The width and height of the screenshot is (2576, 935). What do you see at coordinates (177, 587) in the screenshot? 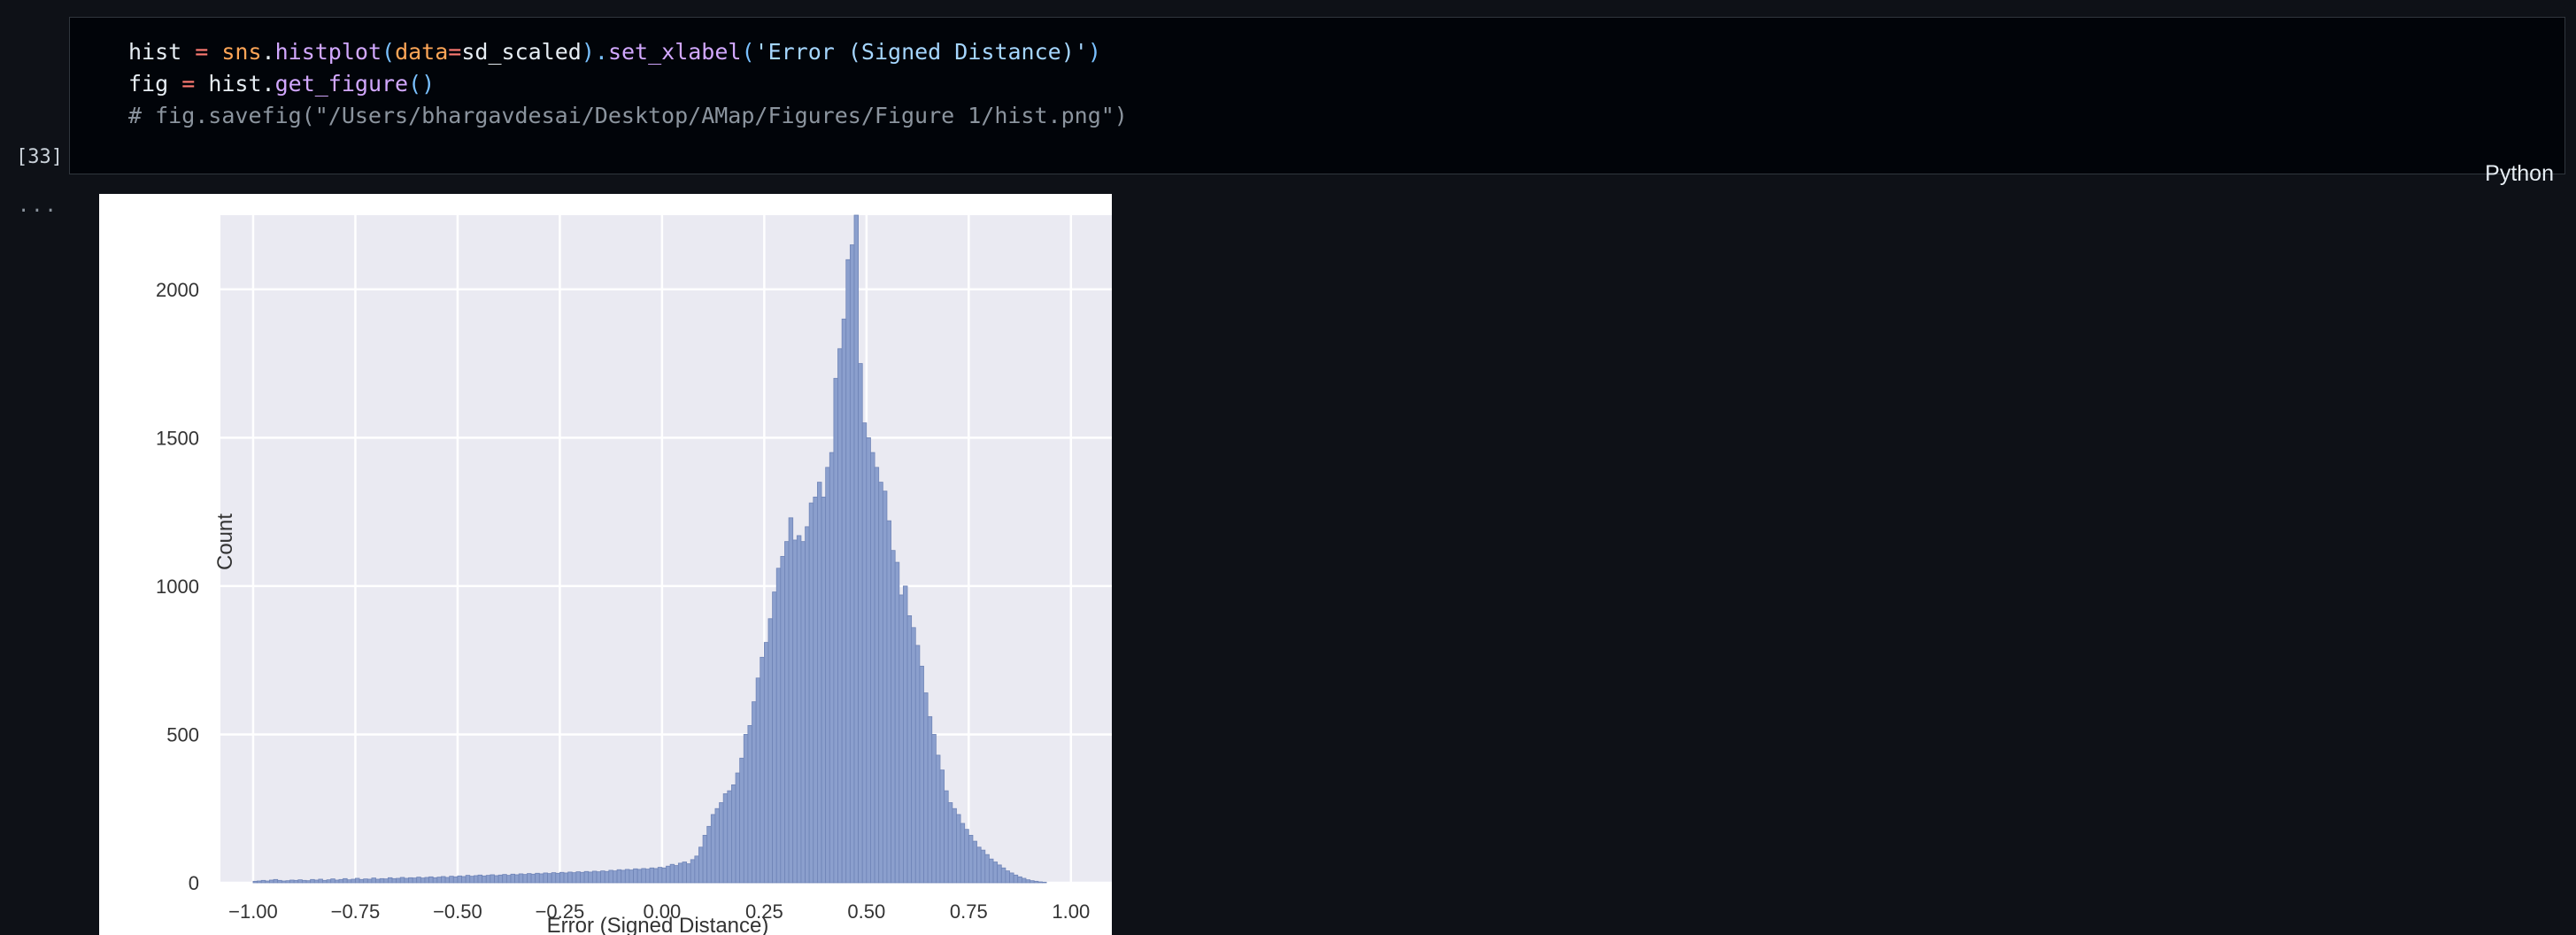
I see `y-tick-label: 1000` at bounding box center [177, 587].